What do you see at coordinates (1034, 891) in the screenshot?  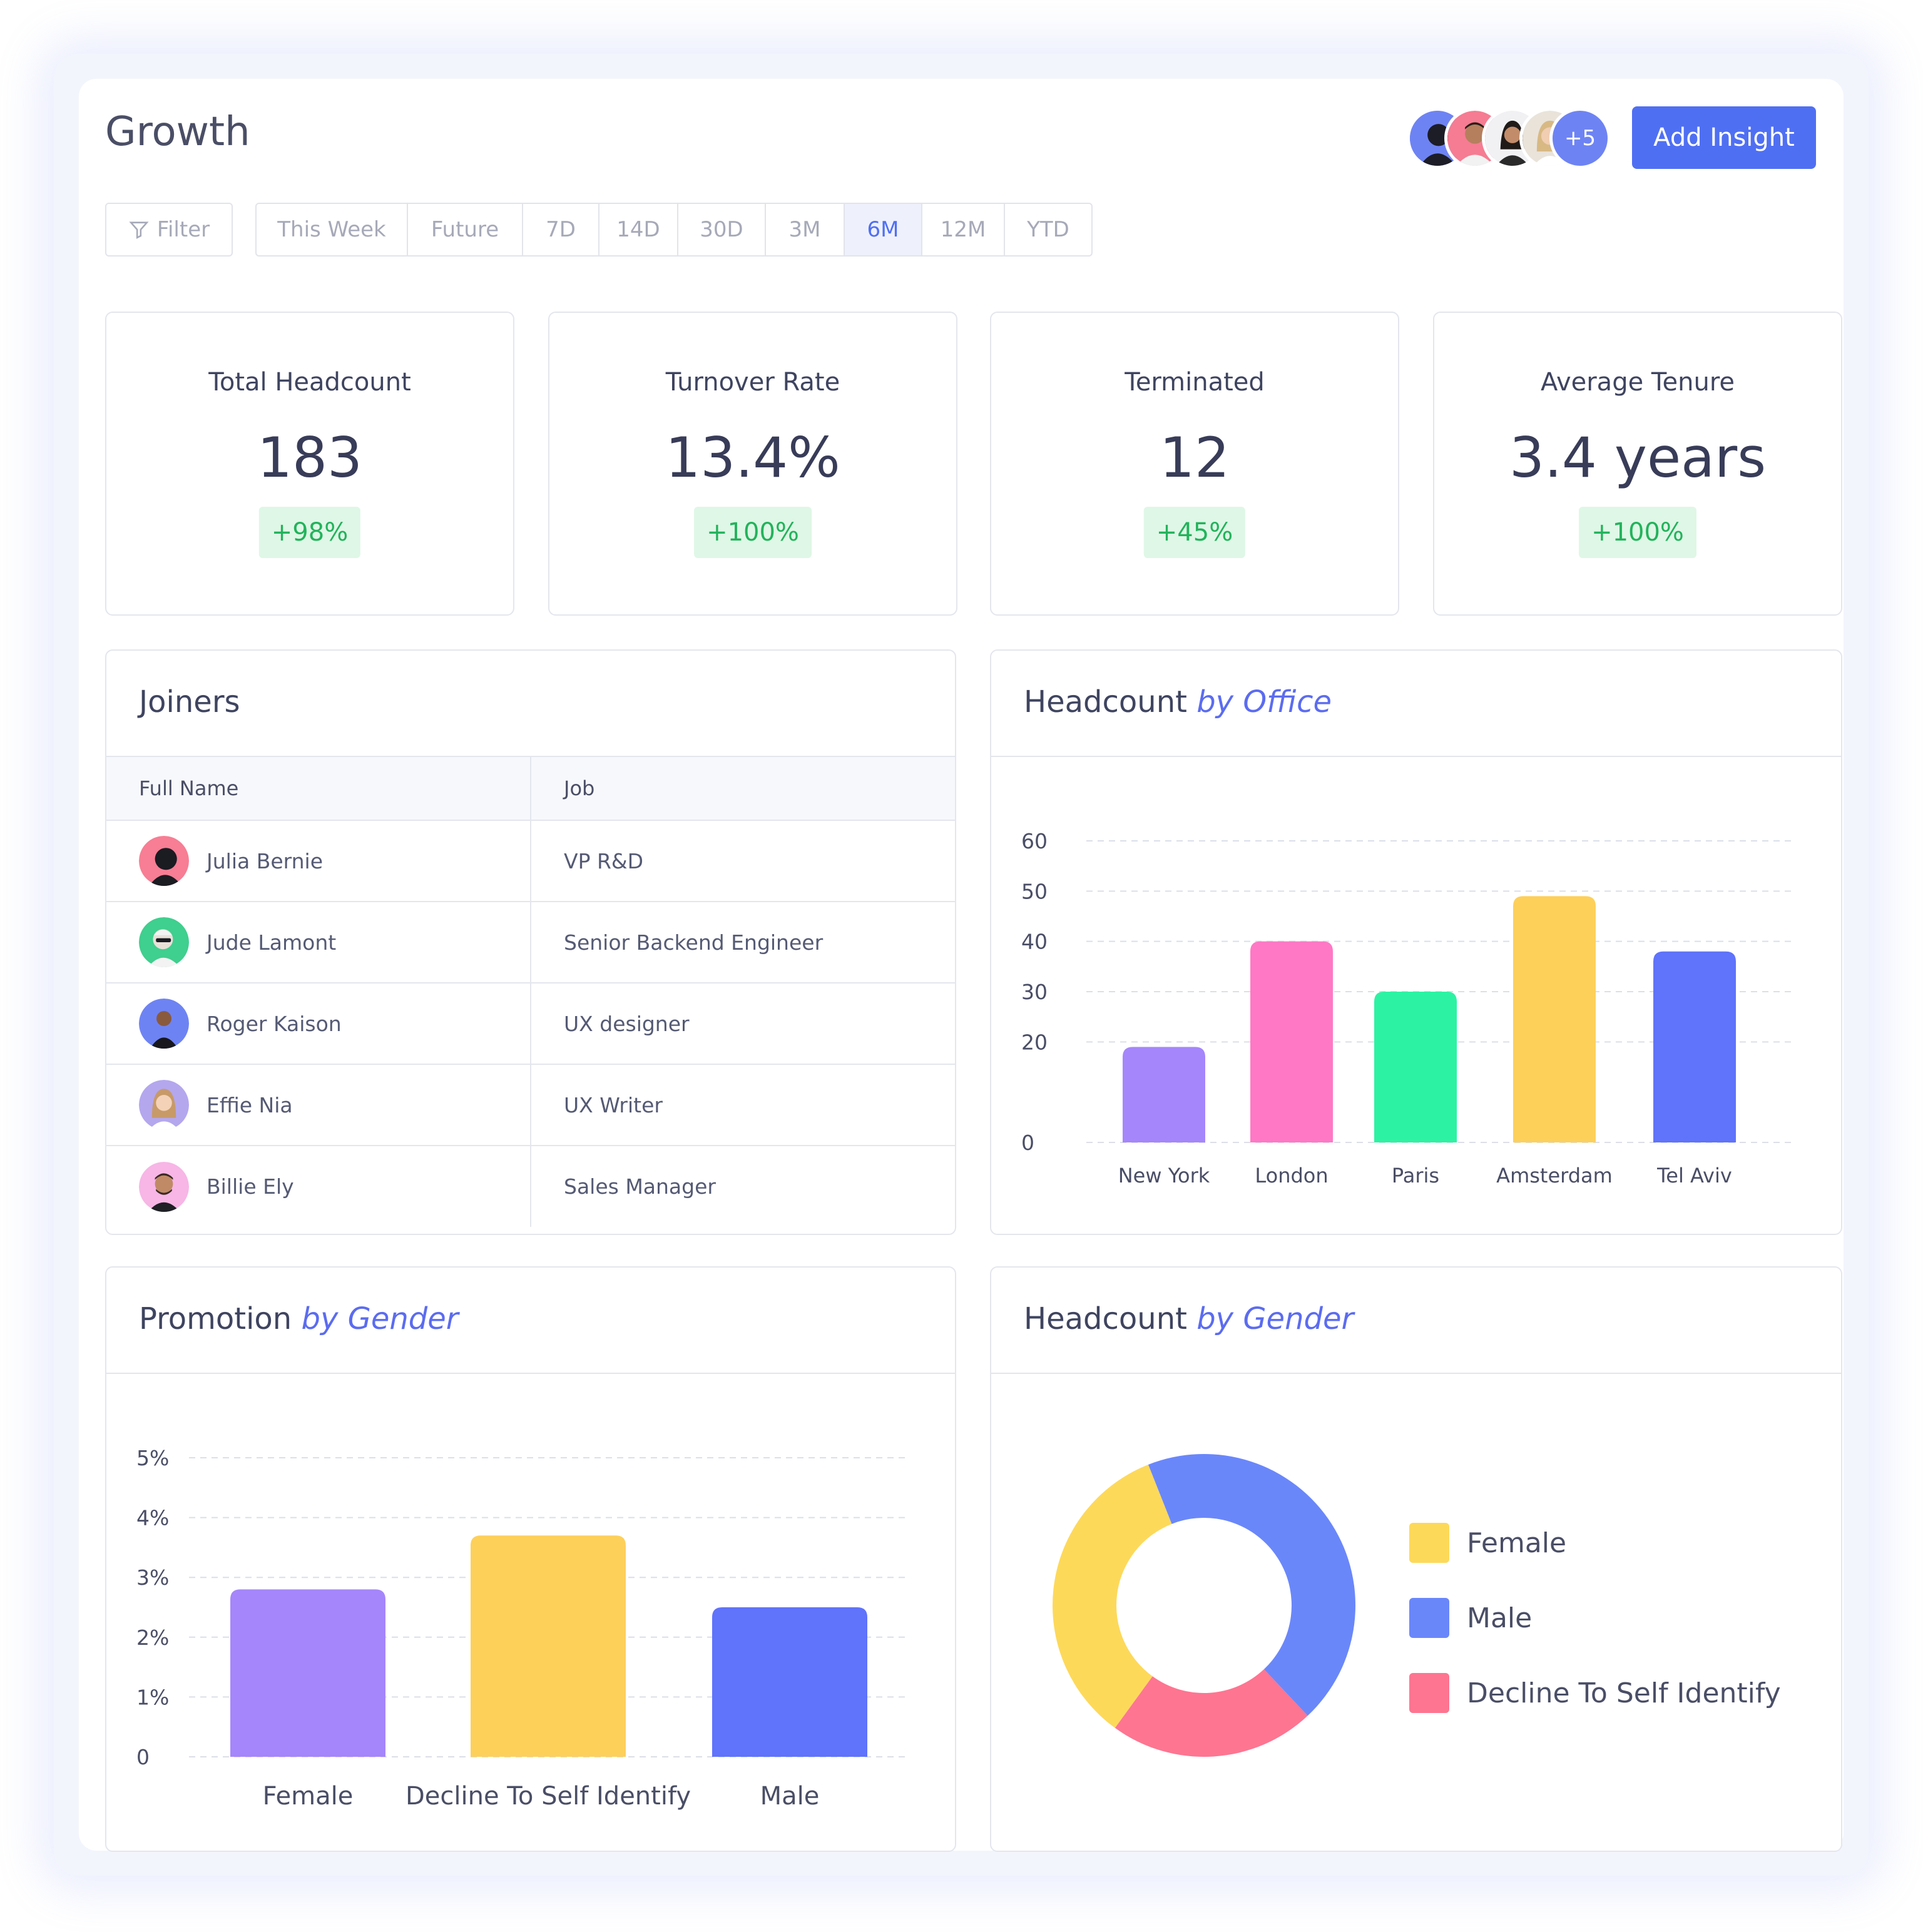 I see `y-tick-label: 50` at bounding box center [1034, 891].